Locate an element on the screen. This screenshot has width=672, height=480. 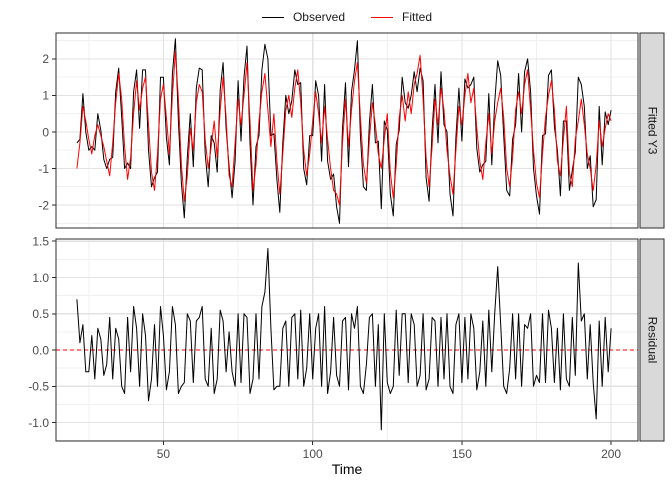
y-tick-label: -1 is located at coordinates (43, 169).